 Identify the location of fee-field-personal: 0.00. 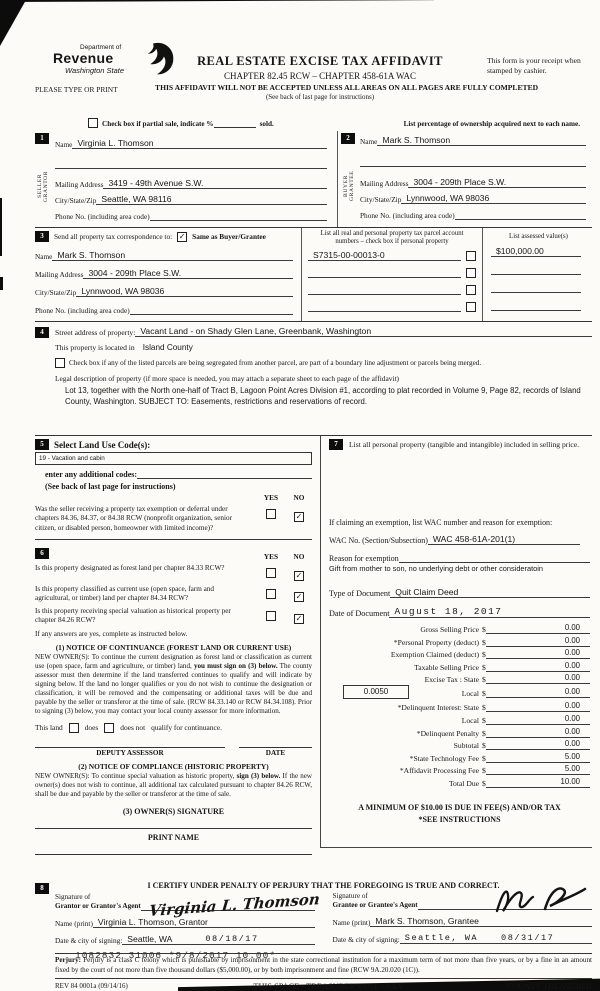
(537, 641).